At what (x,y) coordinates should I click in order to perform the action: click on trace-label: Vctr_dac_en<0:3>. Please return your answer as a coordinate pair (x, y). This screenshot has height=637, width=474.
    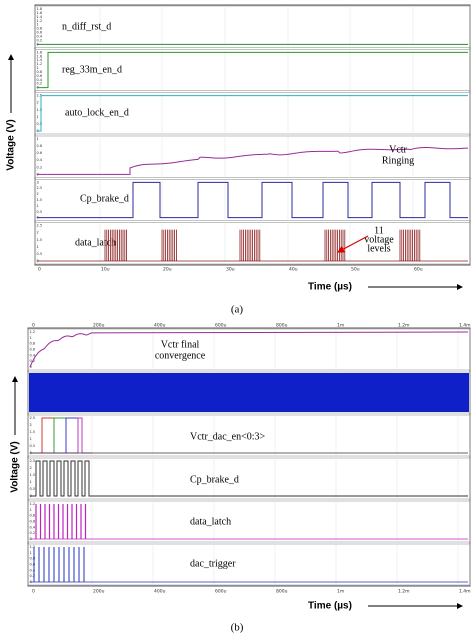
    Looking at the image, I should click on (228, 436).